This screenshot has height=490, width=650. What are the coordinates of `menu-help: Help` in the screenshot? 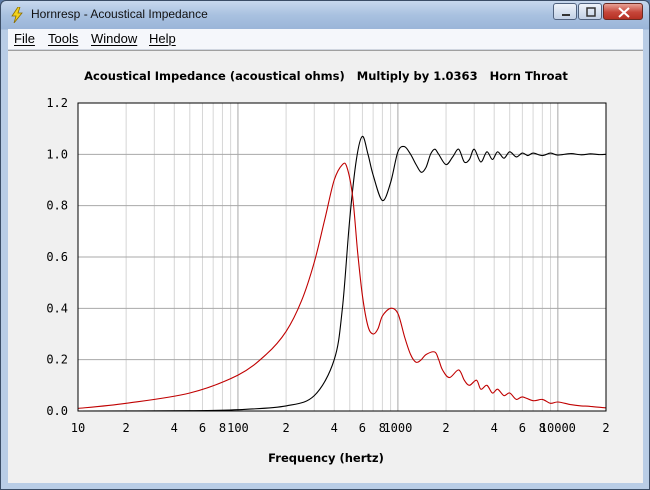 It's located at (162, 38).